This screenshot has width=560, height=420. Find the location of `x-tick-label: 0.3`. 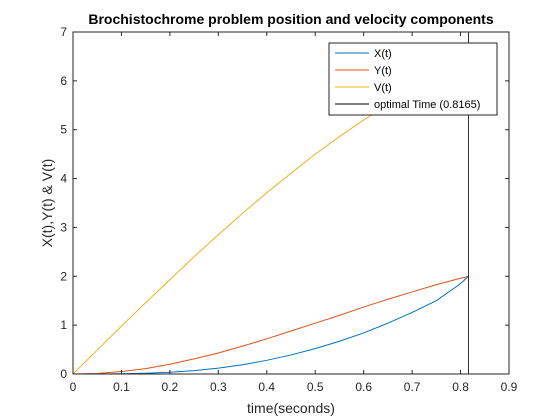

x-tick-label: 0.3 is located at coordinates (218, 387).